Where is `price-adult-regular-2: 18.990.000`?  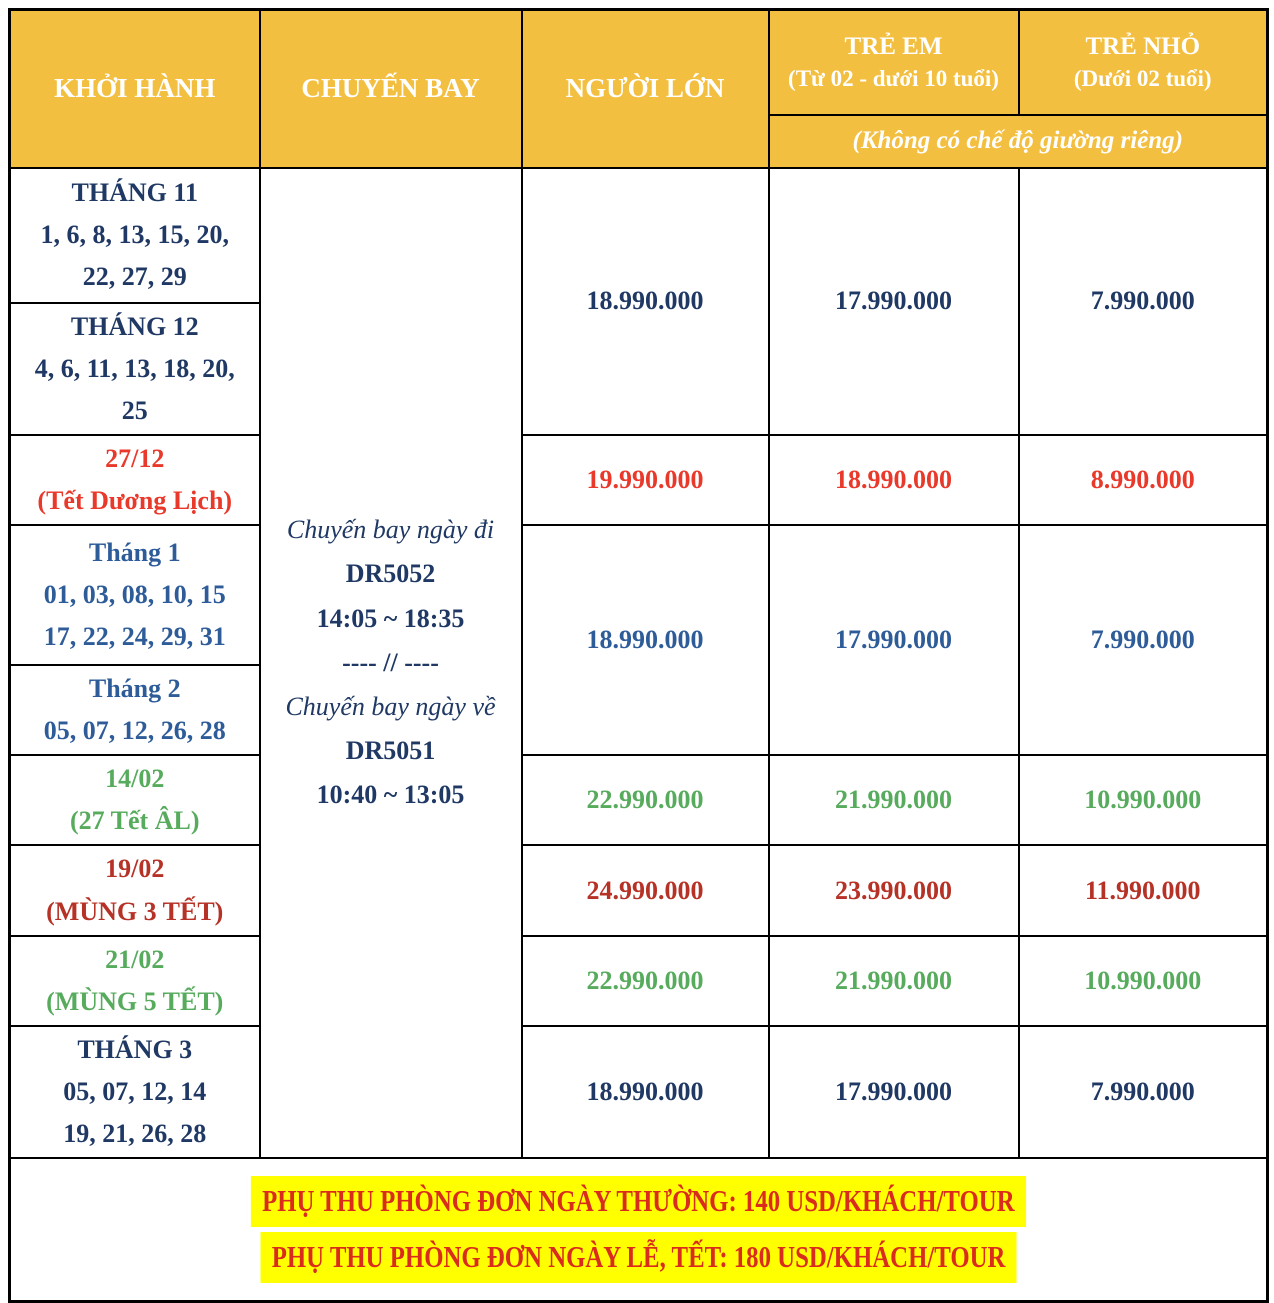
price-adult-regular-2: 18.990.000 is located at coordinates (645, 640).